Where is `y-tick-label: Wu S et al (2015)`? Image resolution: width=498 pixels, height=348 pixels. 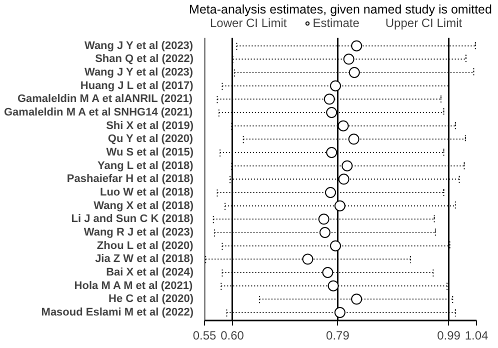
y-tick-label: Wu S et al (2015) is located at coordinates (150, 152).